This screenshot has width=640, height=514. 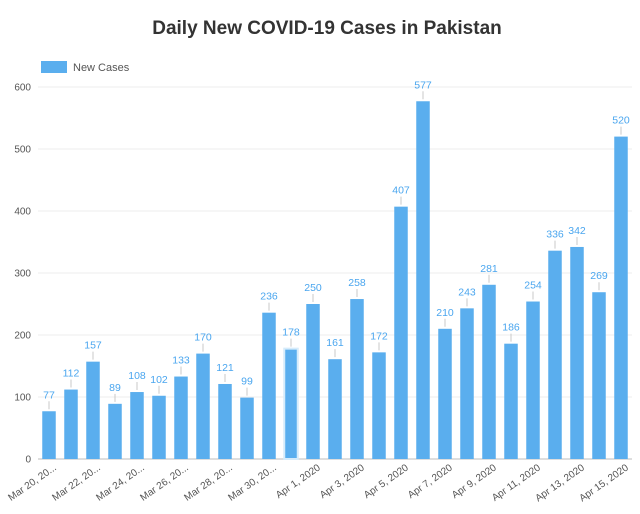 I want to click on x-tick-label: Apr 7, 2020, so click(x=430, y=481).